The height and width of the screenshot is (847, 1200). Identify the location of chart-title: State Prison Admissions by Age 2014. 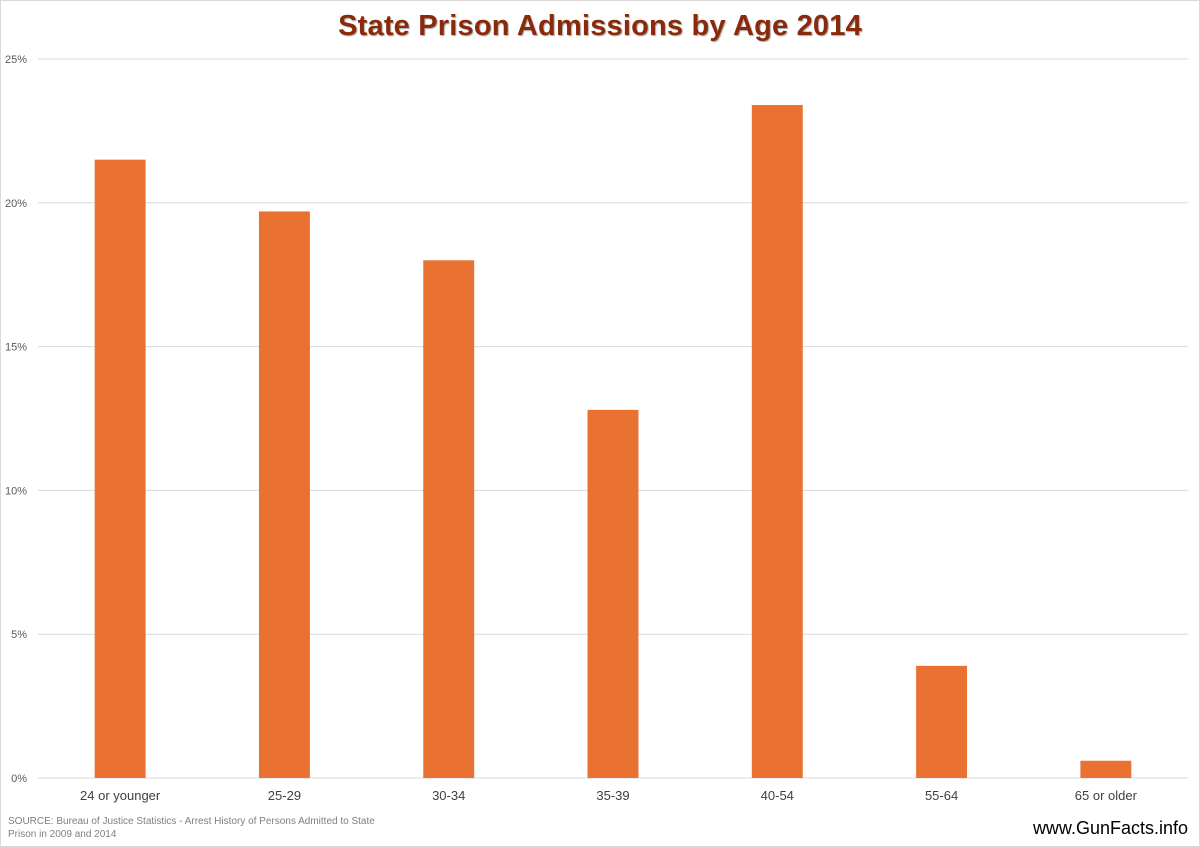
(600, 26).